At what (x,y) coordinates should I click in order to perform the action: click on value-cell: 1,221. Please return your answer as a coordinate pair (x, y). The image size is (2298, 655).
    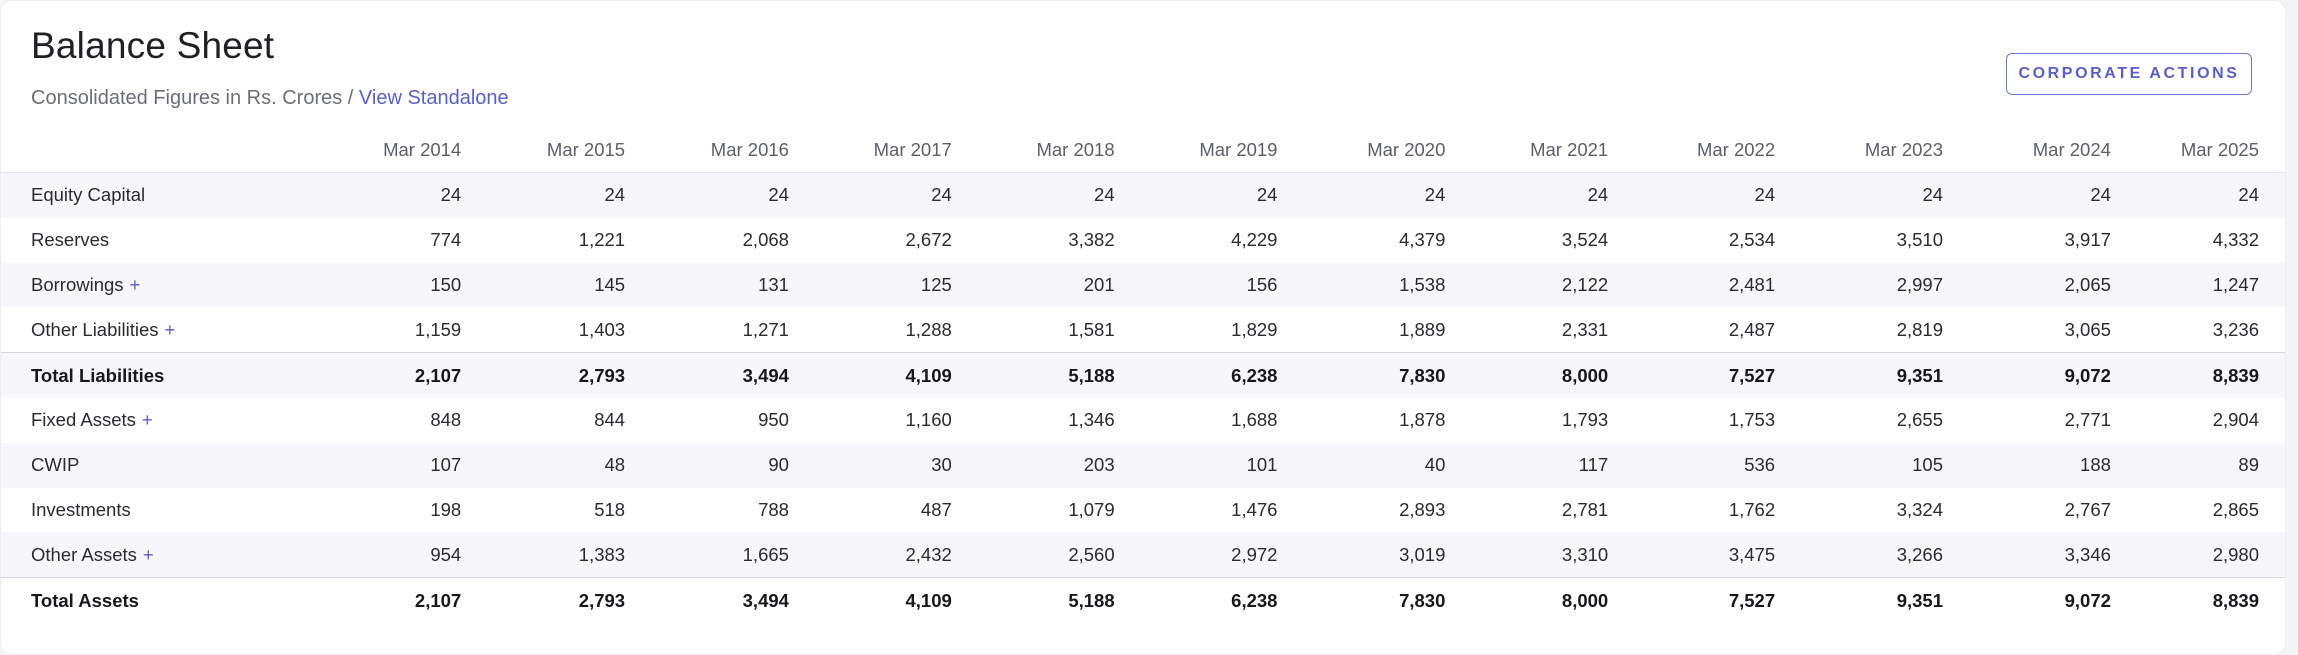
    Looking at the image, I should click on (602, 240).